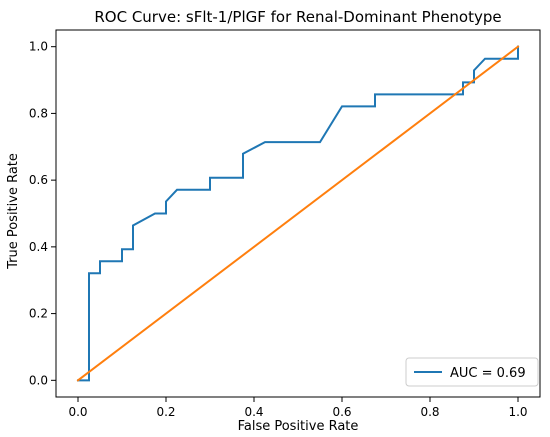 The width and height of the screenshot is (550, 437). Describe the element at coordinates (341, 412) in the screenshot. I see `x-tick-label: 0.6` at that location.